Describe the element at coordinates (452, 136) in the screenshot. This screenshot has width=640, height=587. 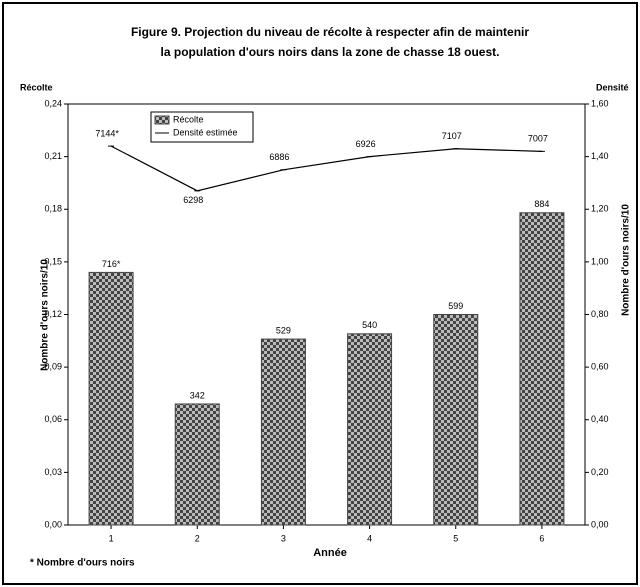
I see `point-label: 7107` at that location.